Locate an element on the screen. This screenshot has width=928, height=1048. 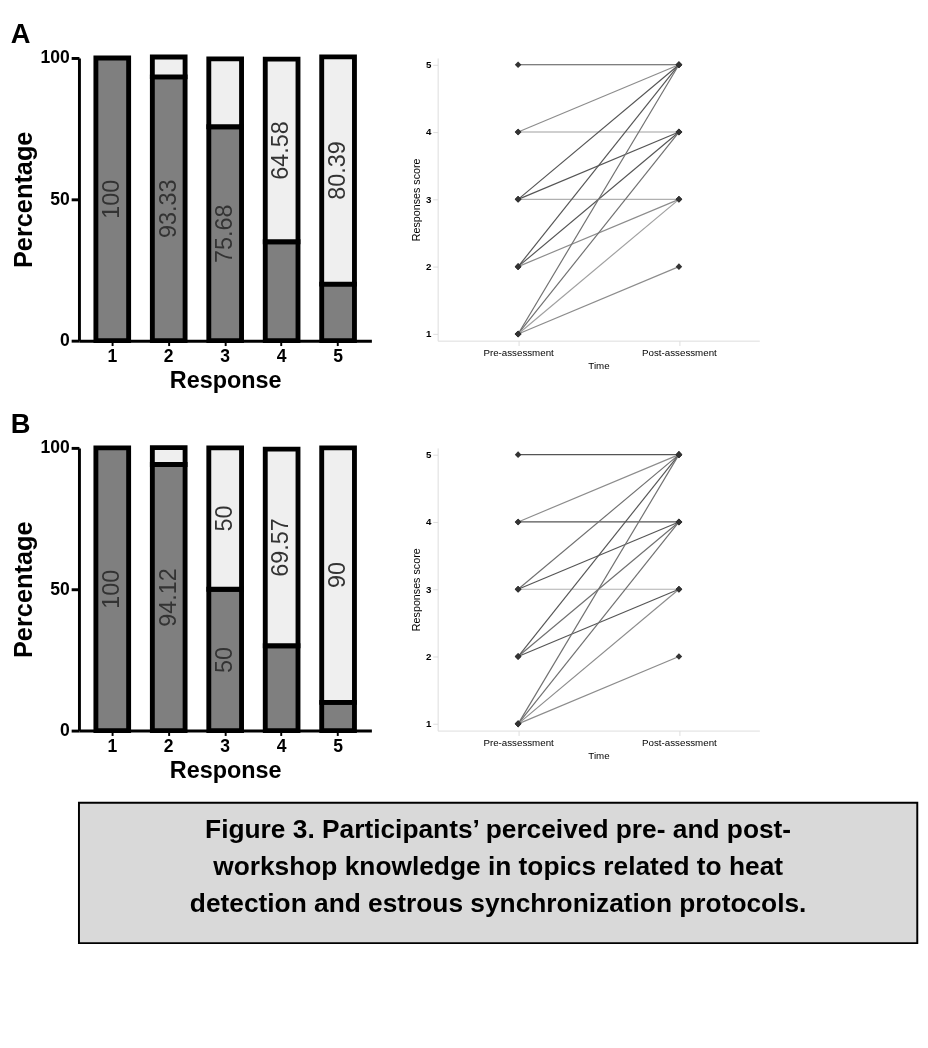
data-label: 69.57 is located at coordinates (280, 547).